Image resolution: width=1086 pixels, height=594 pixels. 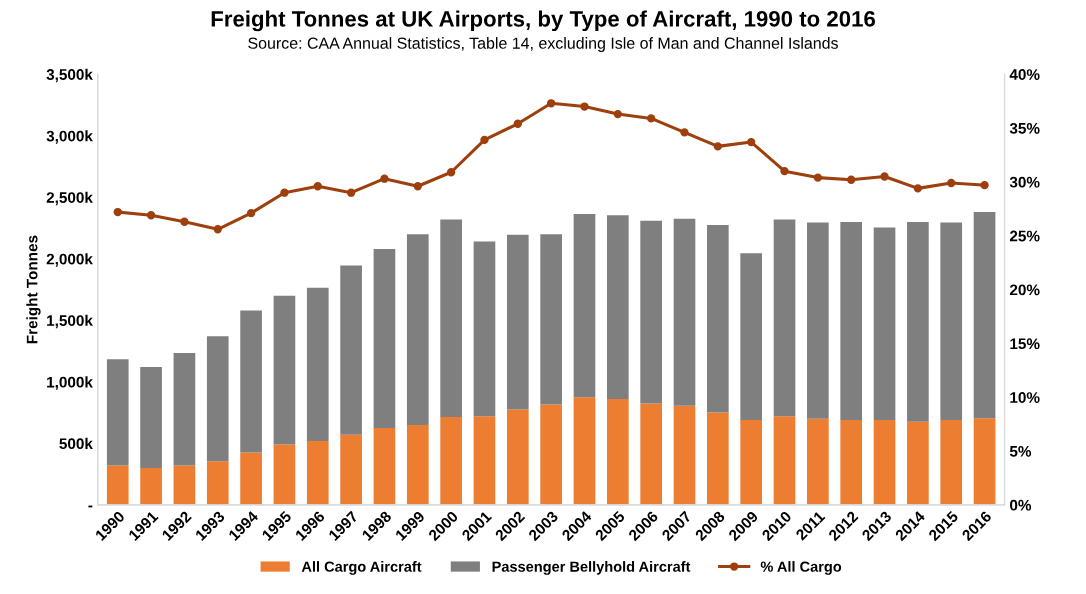 What do you see at coordinates (76, 443) in the screenshot?
I see `y-tick-label: 500k` at bounding box center [76, 443].